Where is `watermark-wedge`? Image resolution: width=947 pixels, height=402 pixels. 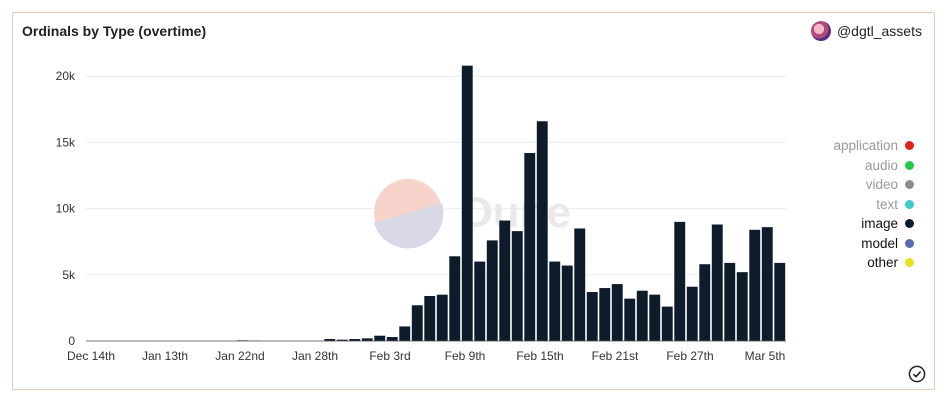
watermark-wedge is located at coordinates (409, 226).